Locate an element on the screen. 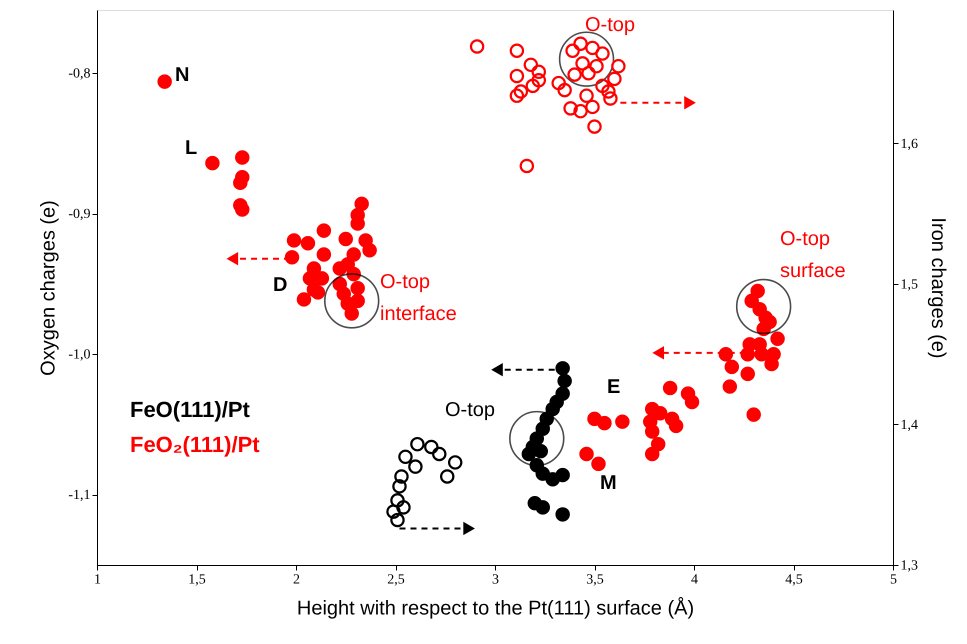 This screenshot has width=967, height=644. annotation: N is located at coordinates (182, 75).